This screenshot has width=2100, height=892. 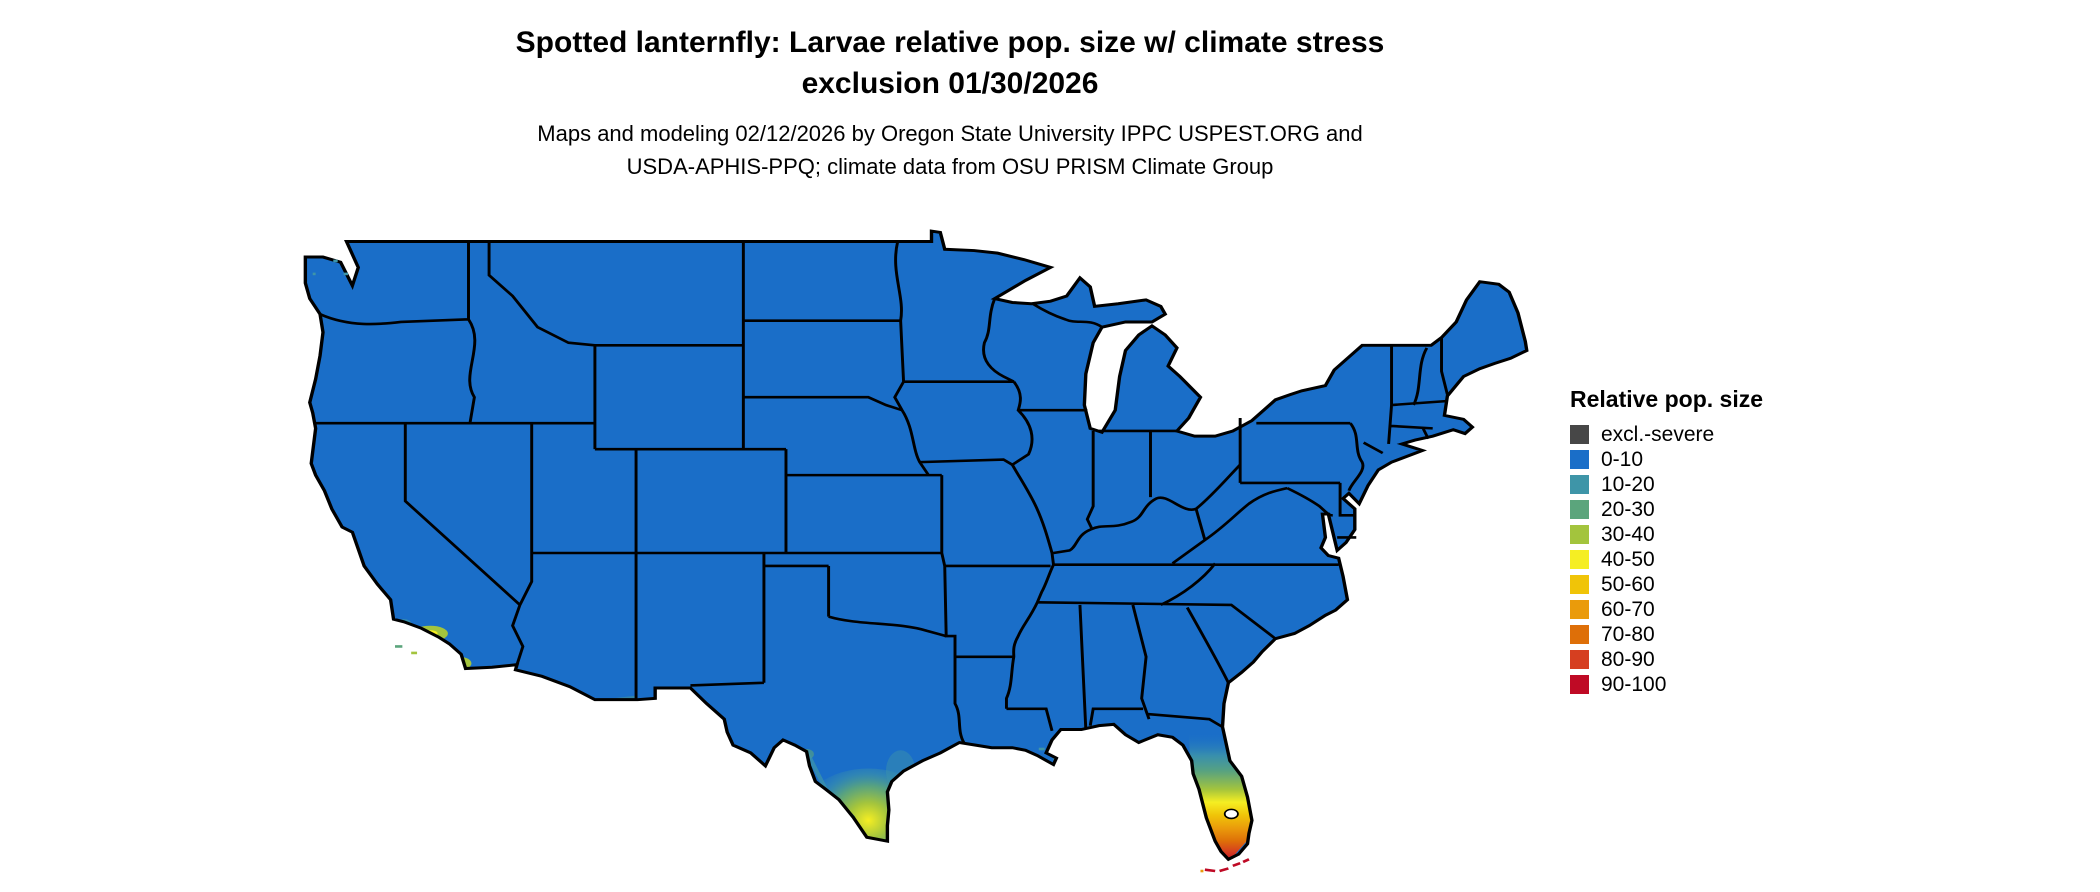 I want to click on legend-item: 70-80, so click(x=1730, y=634).